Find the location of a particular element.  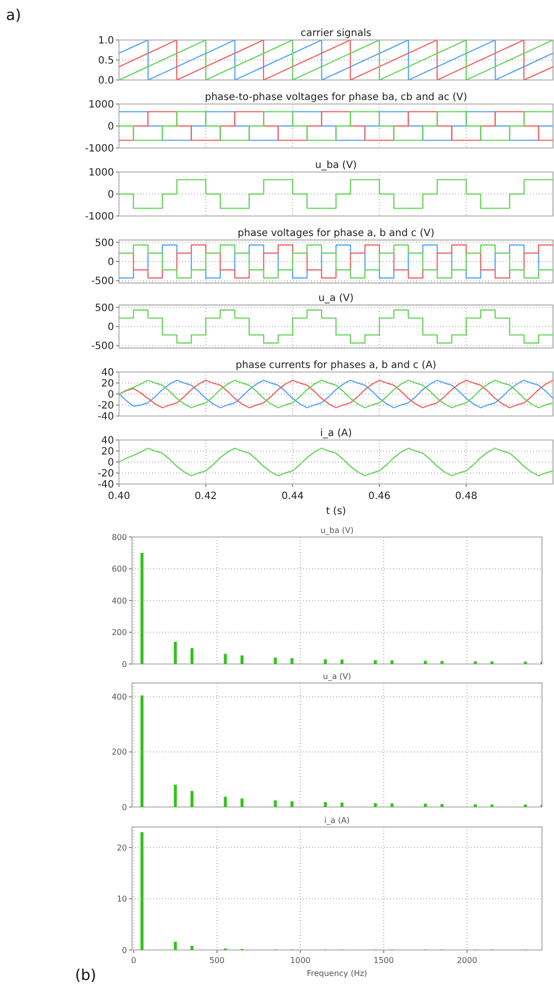

y-tick-label: 10 is located at coordinates (121, 899).